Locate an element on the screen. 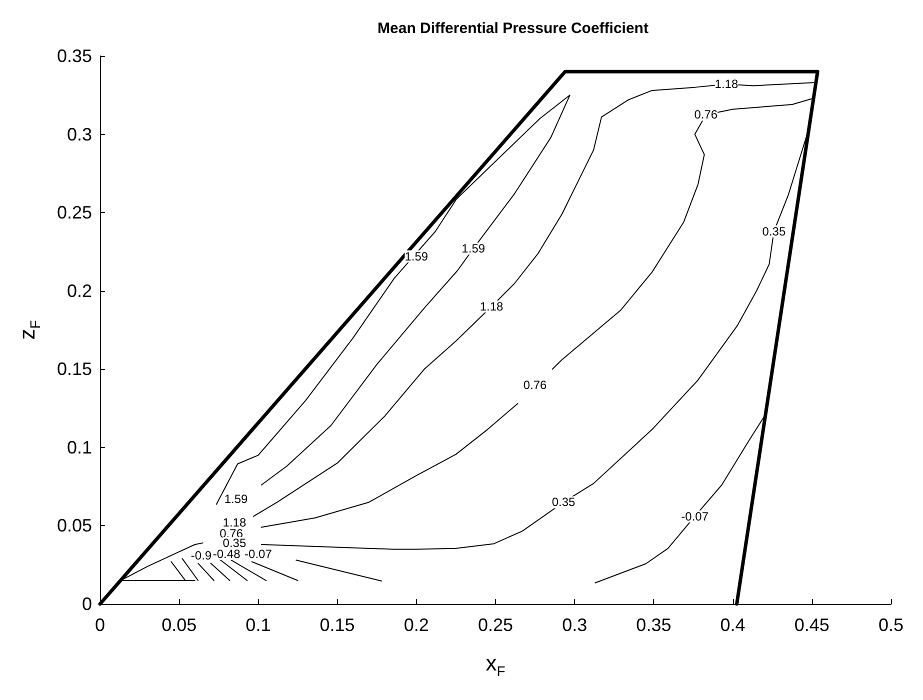 This screenshot has height=700, width=923. y-tick-label: 0.1 is located at coordinates (79, 447).